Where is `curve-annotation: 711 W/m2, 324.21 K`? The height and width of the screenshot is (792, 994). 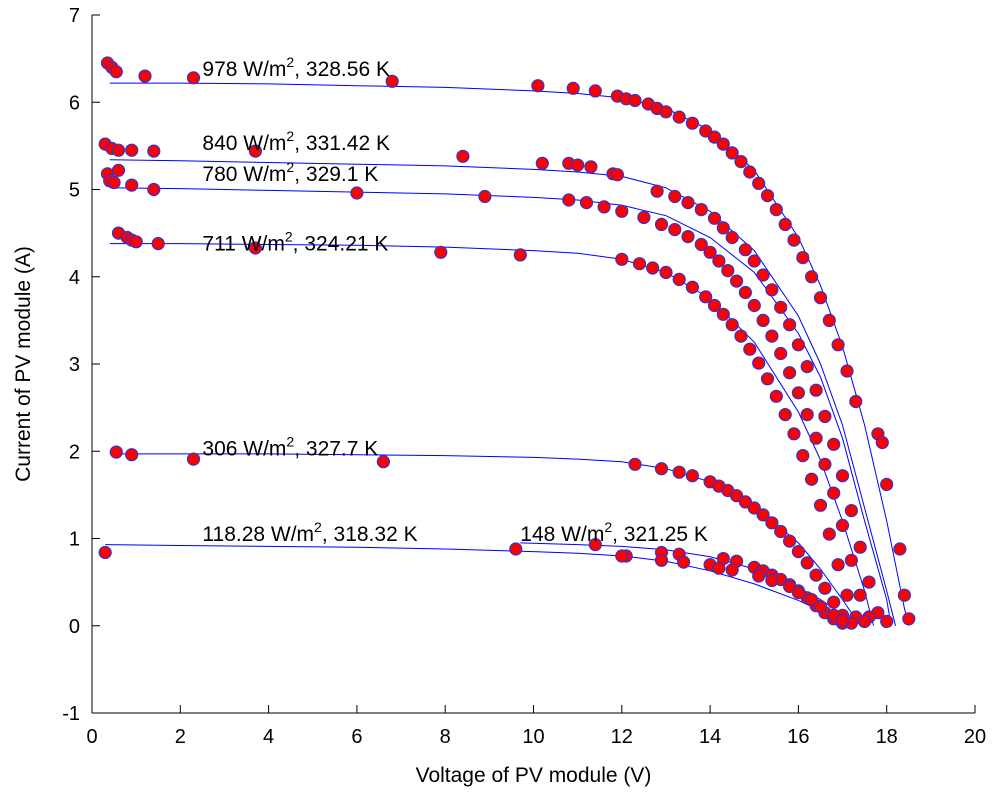
curve-annotation: 711 W/m2, 324.21 K is located at coordinates (295, 242).